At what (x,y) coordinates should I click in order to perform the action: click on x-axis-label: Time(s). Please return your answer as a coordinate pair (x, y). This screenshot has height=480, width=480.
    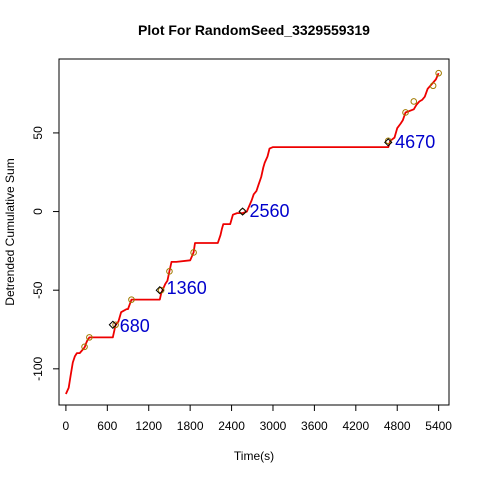
    Looking at the image, I should click on (254, 456).